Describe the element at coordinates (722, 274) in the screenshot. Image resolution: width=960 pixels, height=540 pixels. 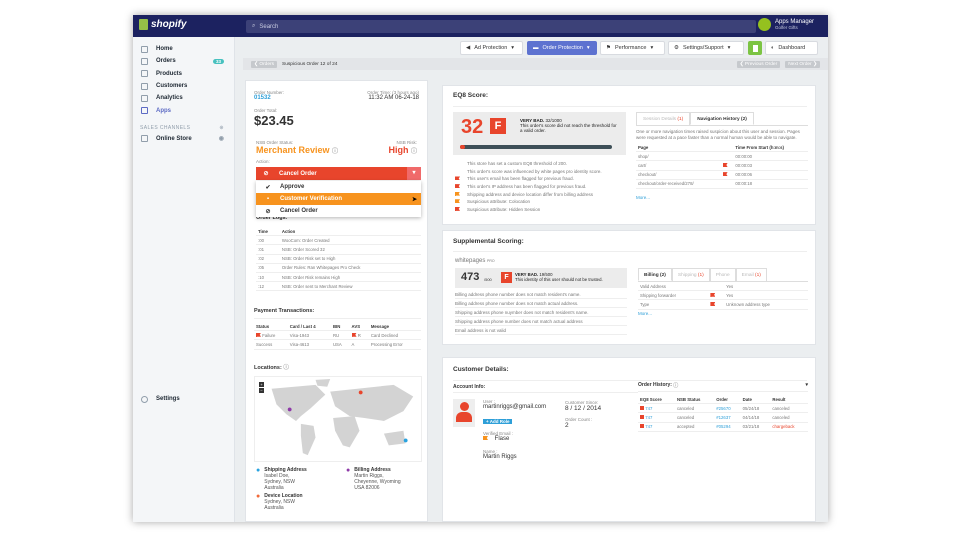
I see `tab-phone: Phone` at that location.